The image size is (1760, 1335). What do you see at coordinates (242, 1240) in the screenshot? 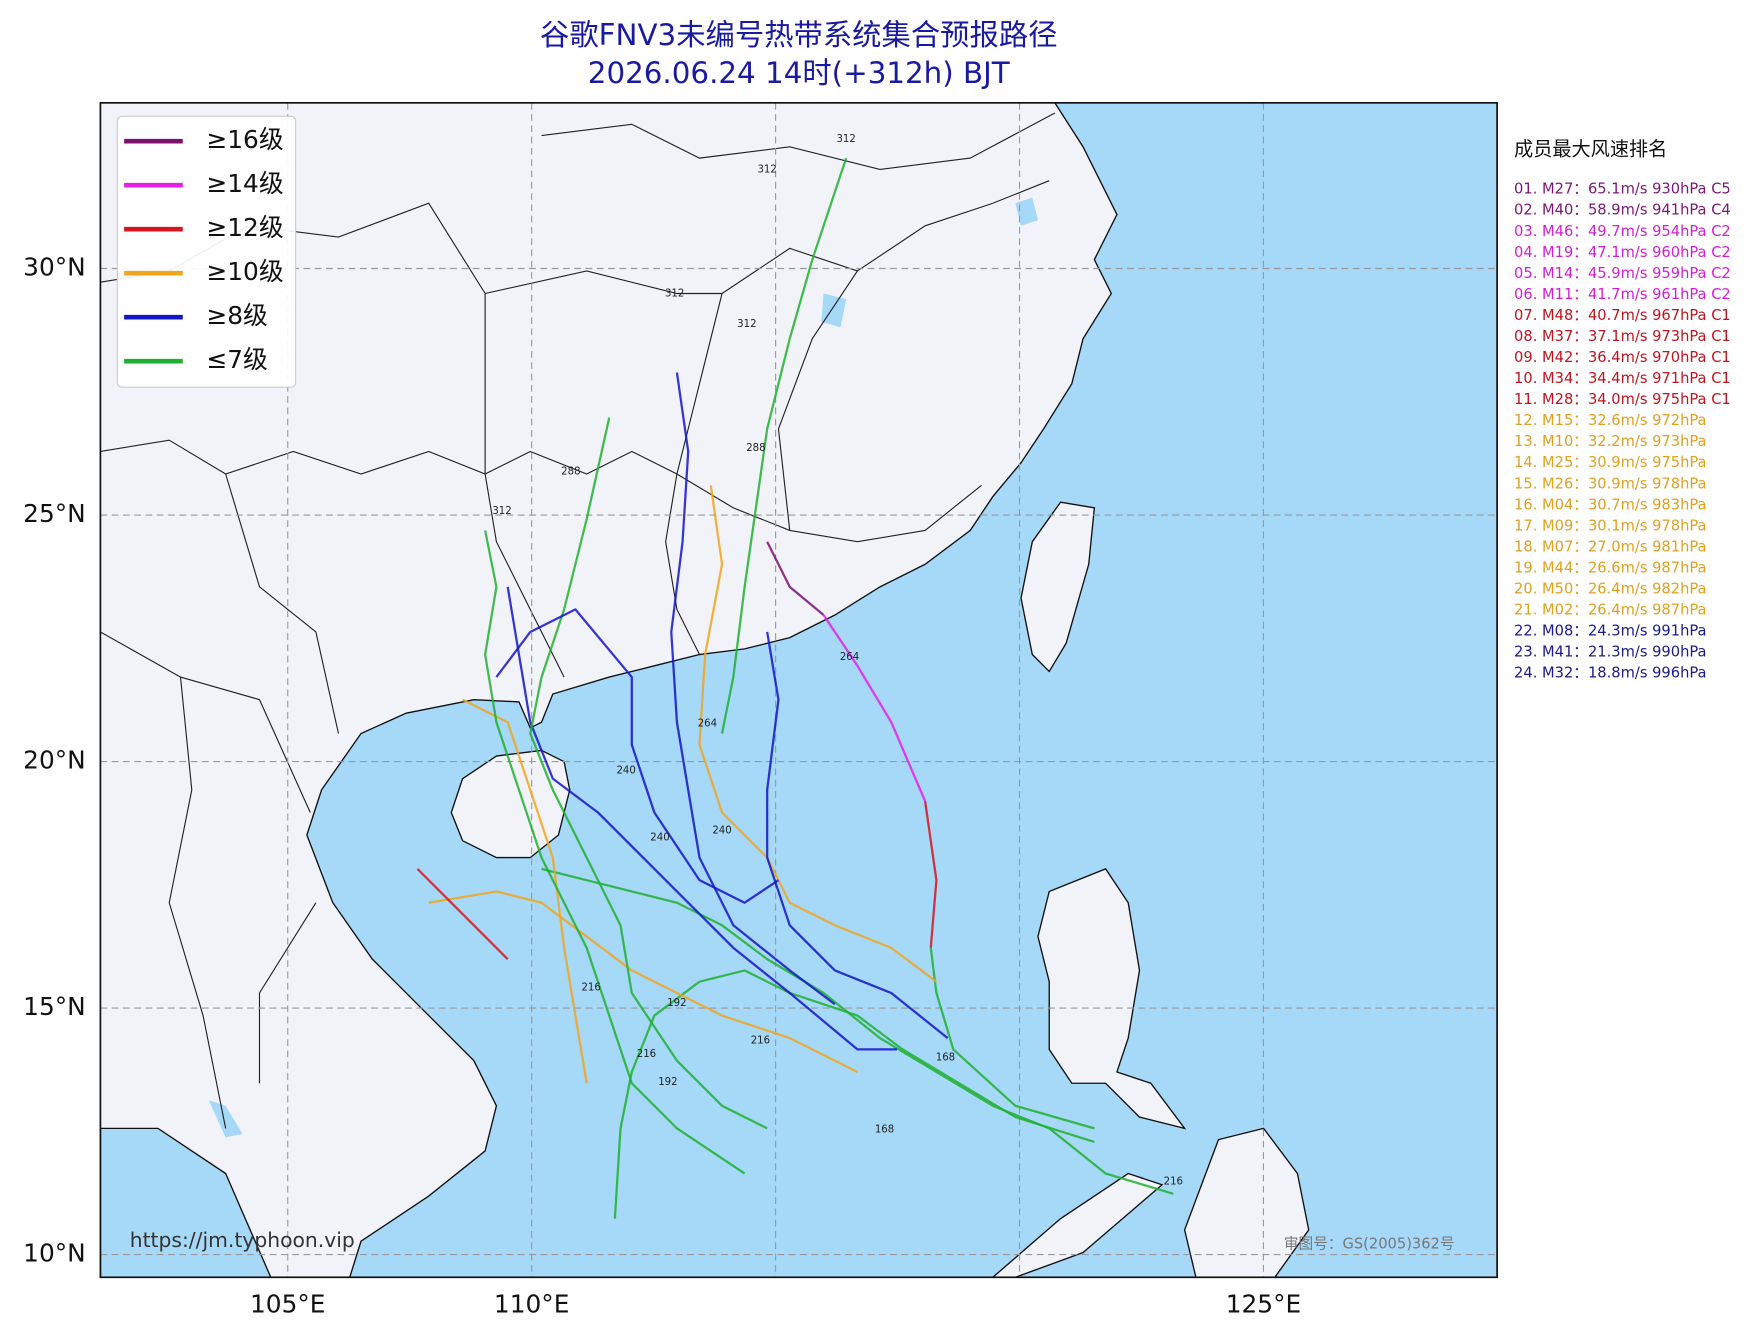
I see `source-url: https://jm.typhoon.vip` at bounding box center [242, 1240].